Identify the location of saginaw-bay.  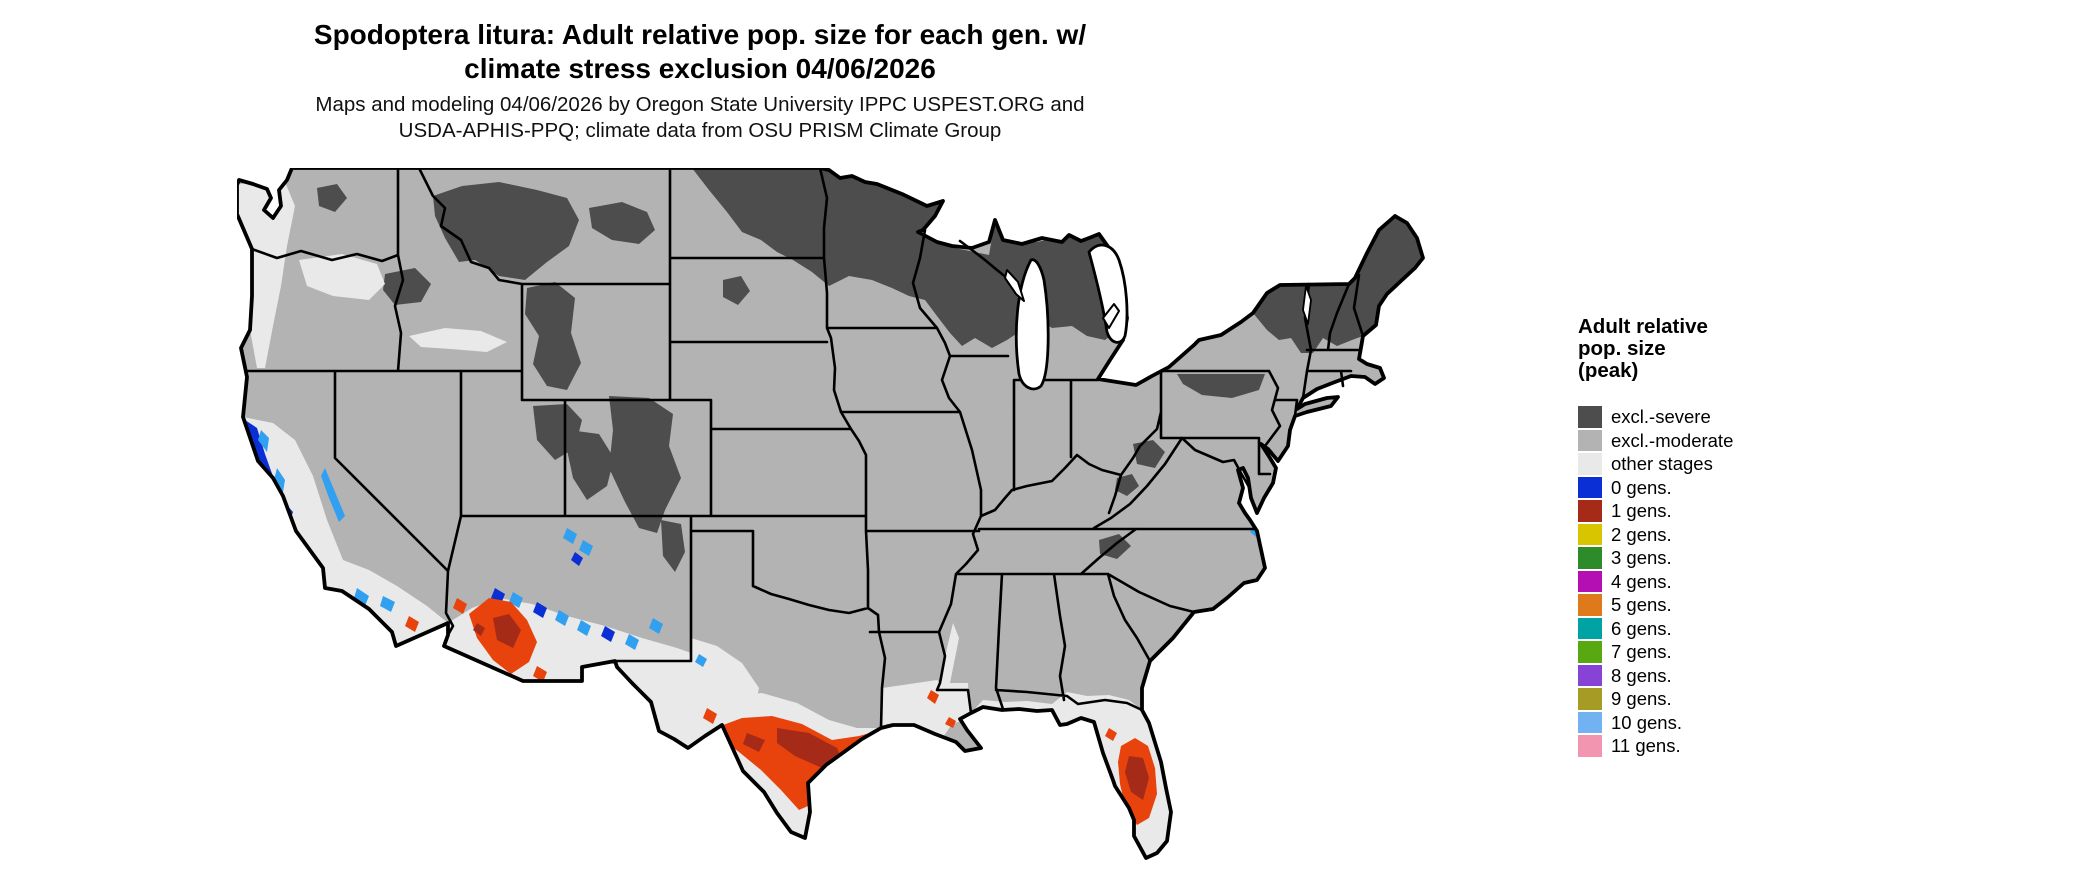
(1111, 316).